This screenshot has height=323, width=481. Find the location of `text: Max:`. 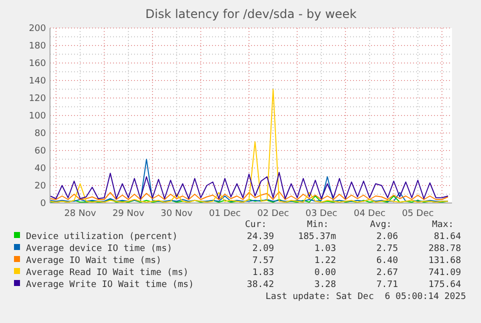

text: Max: is located at coordinates (443, 225).